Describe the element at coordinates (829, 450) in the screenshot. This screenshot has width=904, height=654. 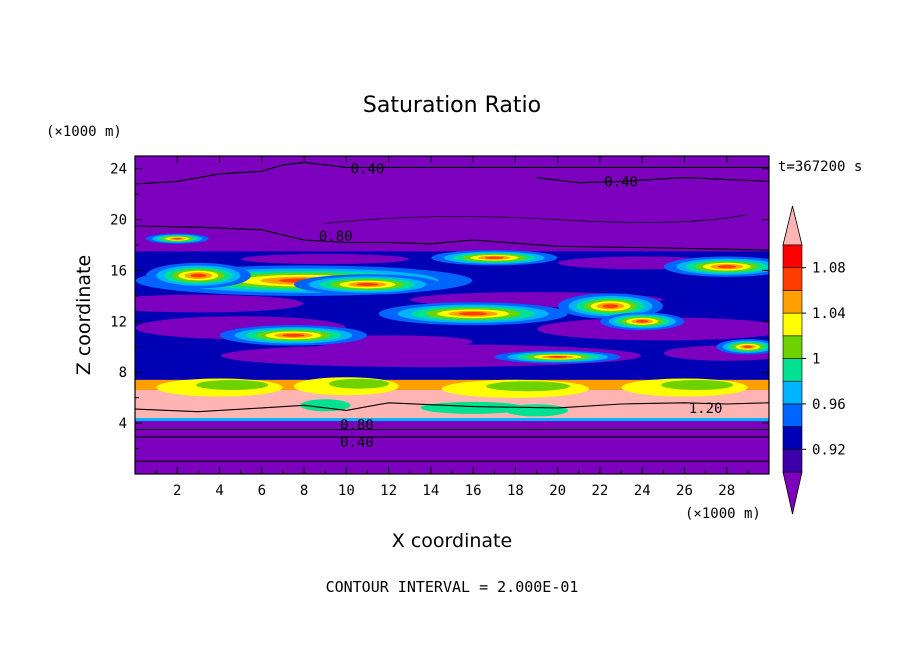
I see `colorbar-label: 0.92` at that location.